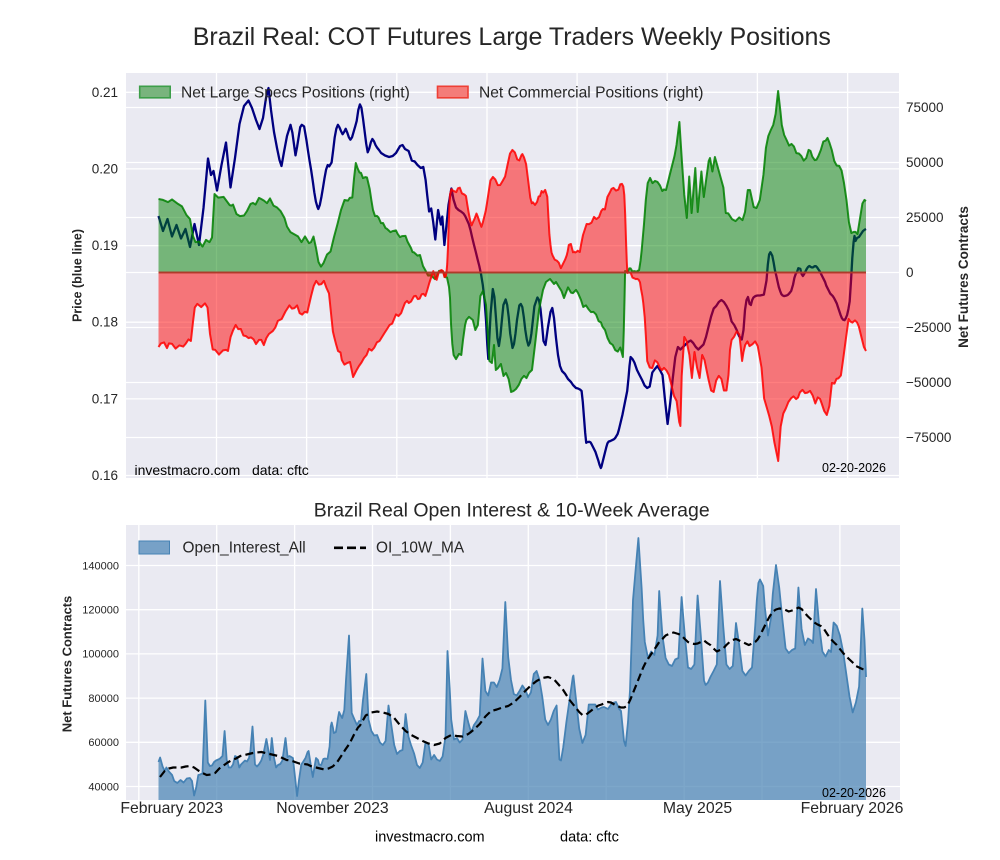  Describe the element at coordinates (430, 838) in the screenshot. I see `svg-text: investmacro.com` at that location.